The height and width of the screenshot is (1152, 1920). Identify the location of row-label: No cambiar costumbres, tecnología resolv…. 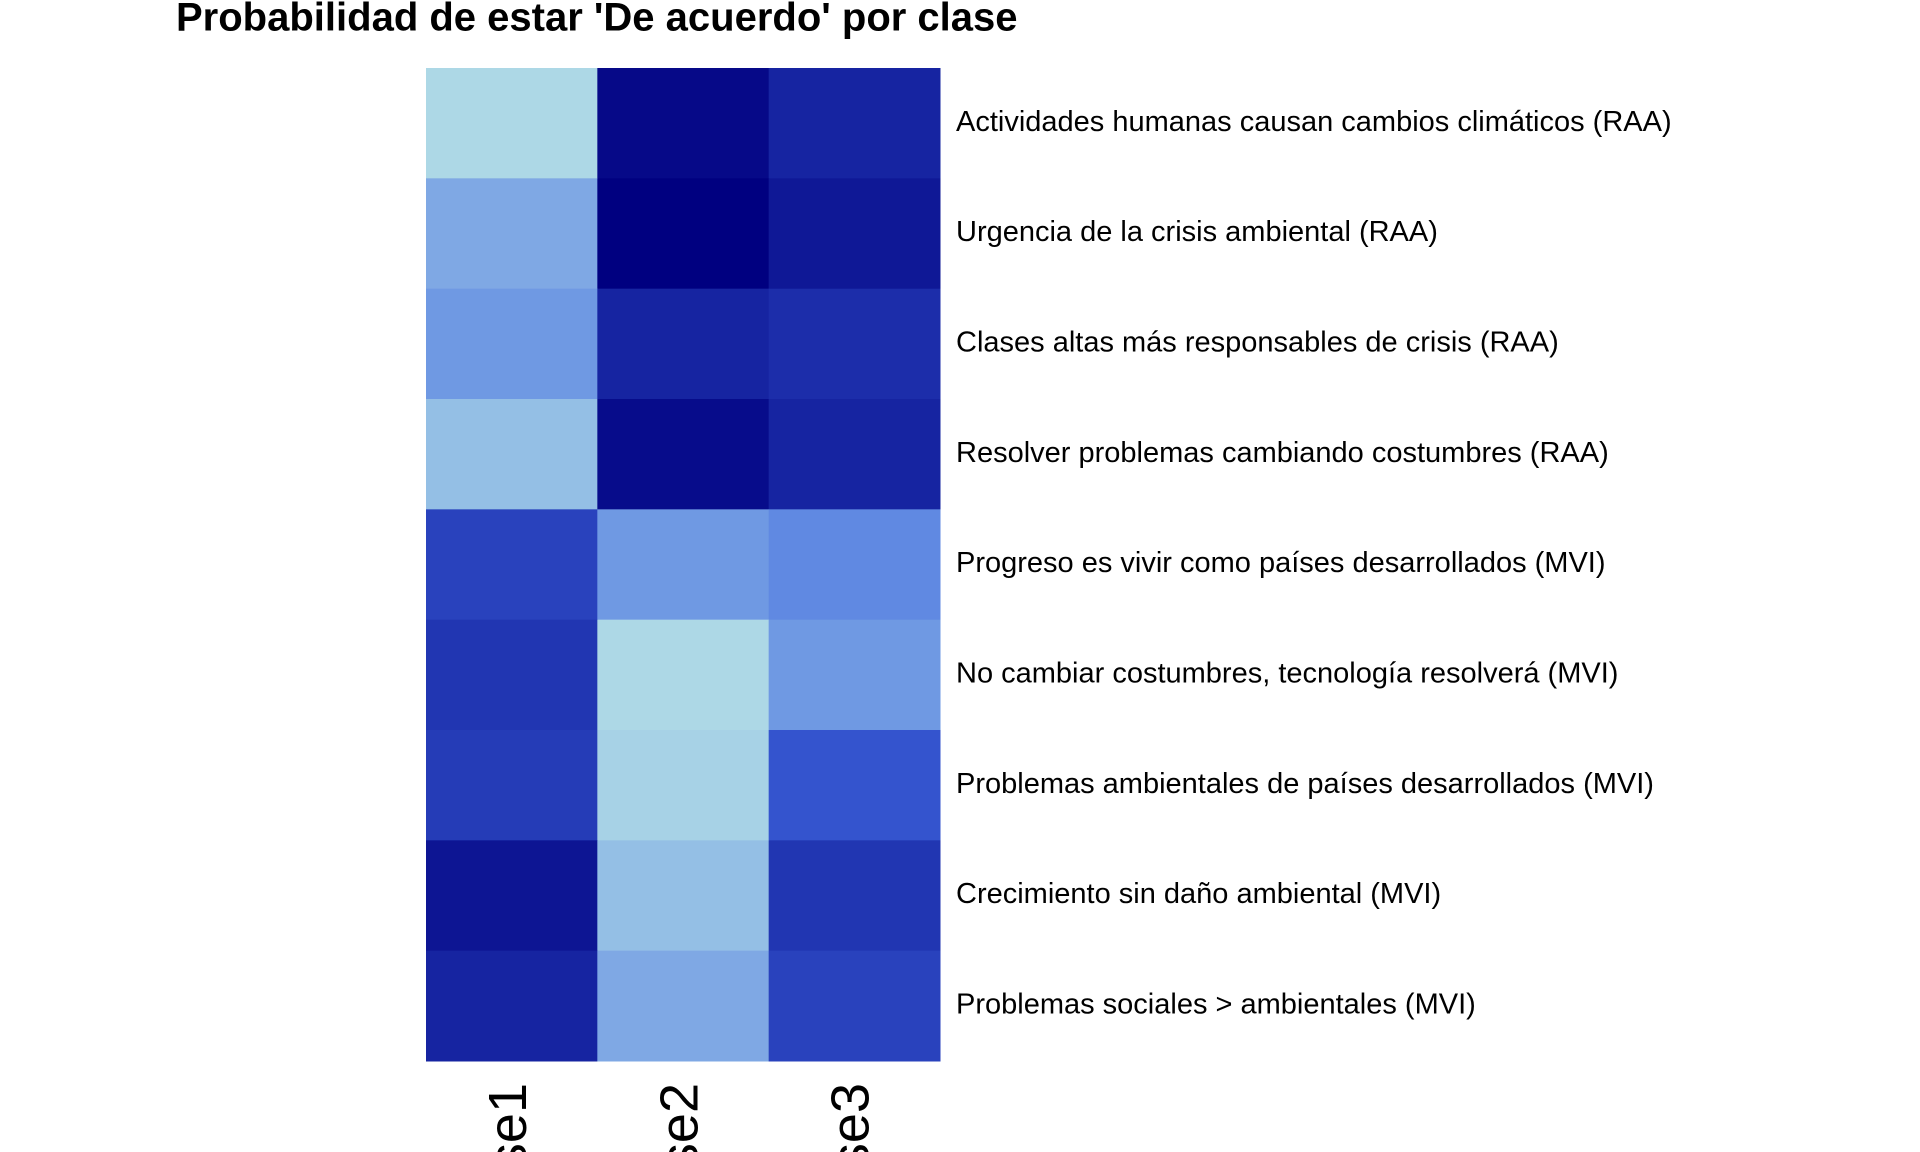
(1287, 673).